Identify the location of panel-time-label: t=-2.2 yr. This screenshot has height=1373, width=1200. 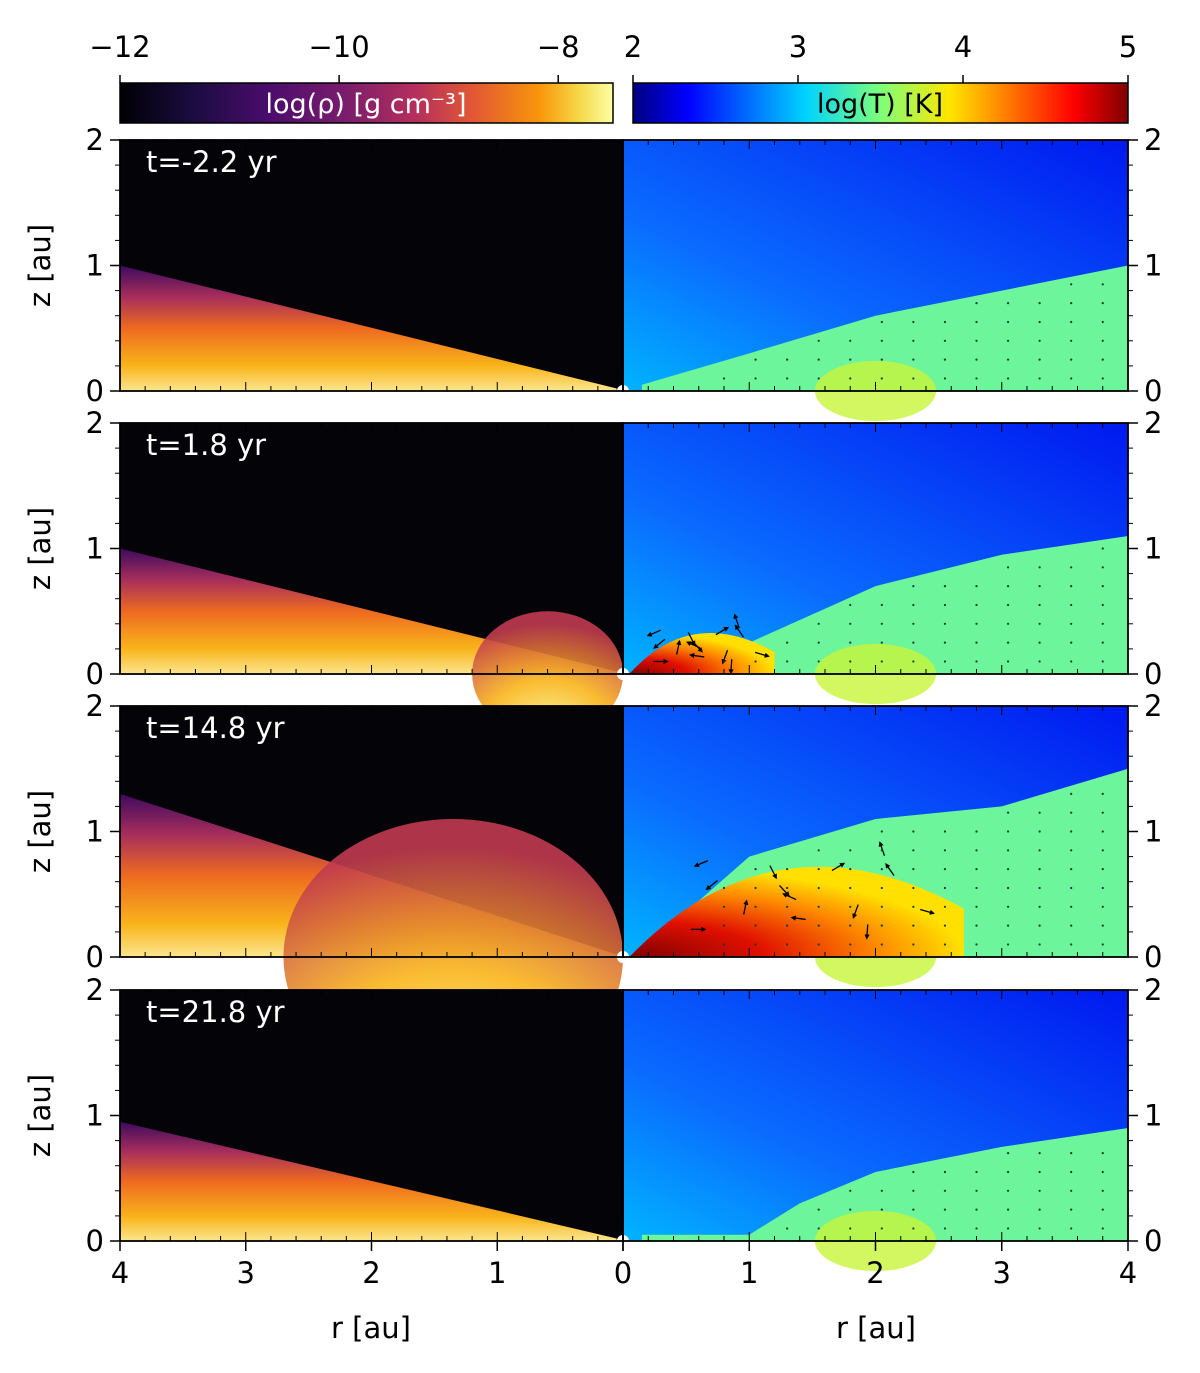
(211, 162).